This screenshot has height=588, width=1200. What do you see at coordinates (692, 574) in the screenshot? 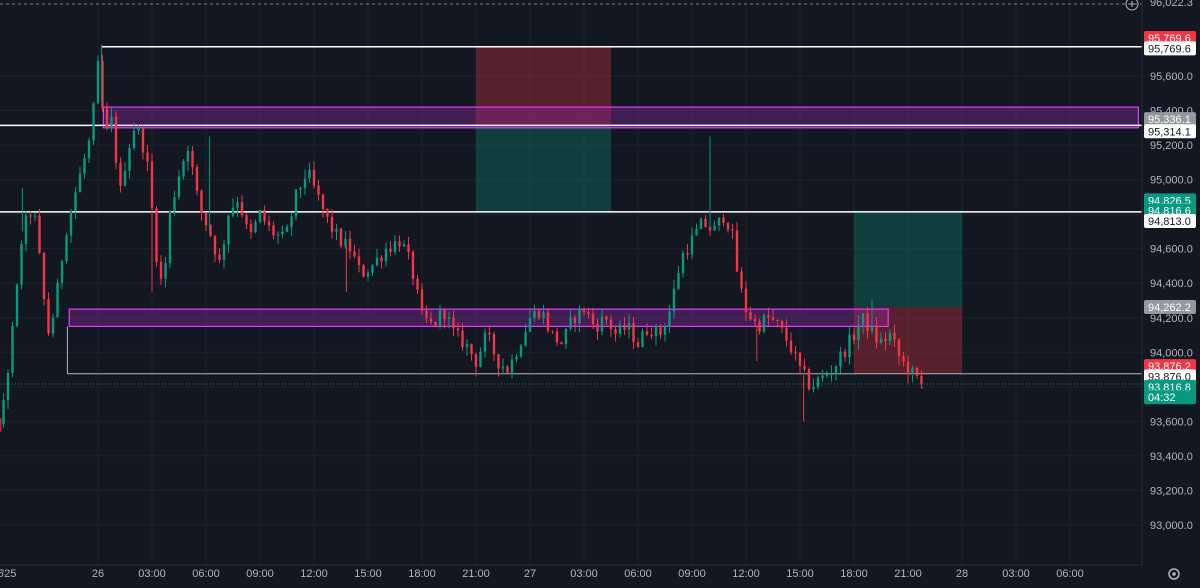
I see `x-tick-label: 09:00` at bounding box center [692, 574].